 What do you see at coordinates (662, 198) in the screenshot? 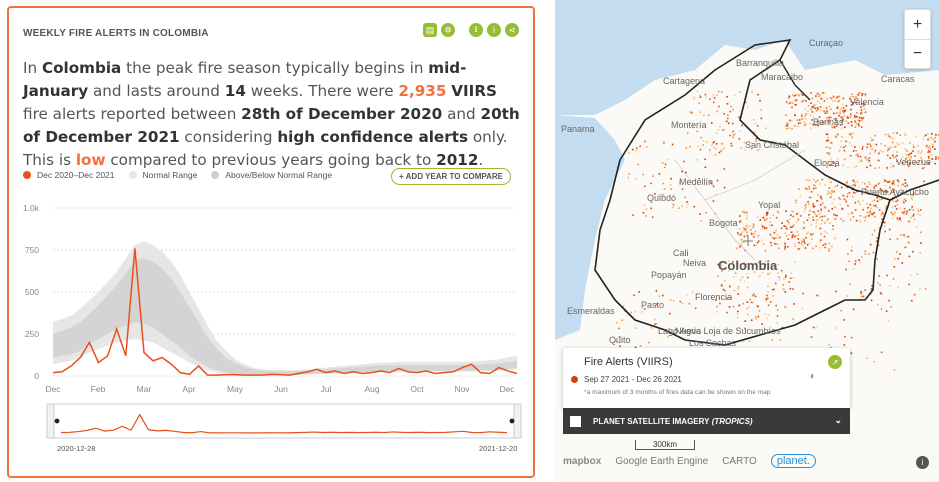
I see `map-label-quibd-: Quibdó` at bounding box center [662, 198].